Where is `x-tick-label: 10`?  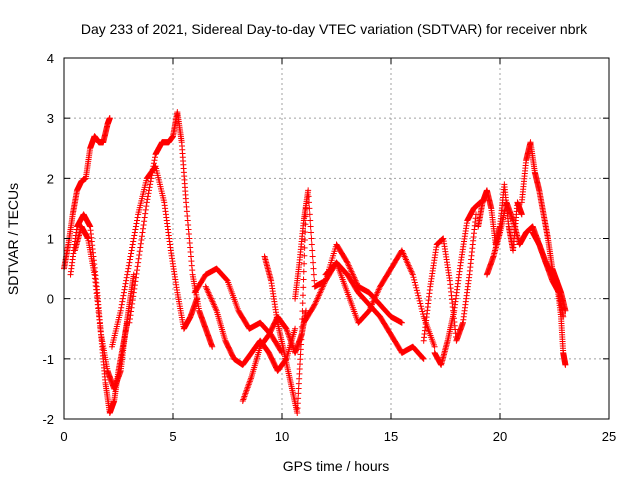
x-tick-label: 10 is located at coordinates (282, 436).